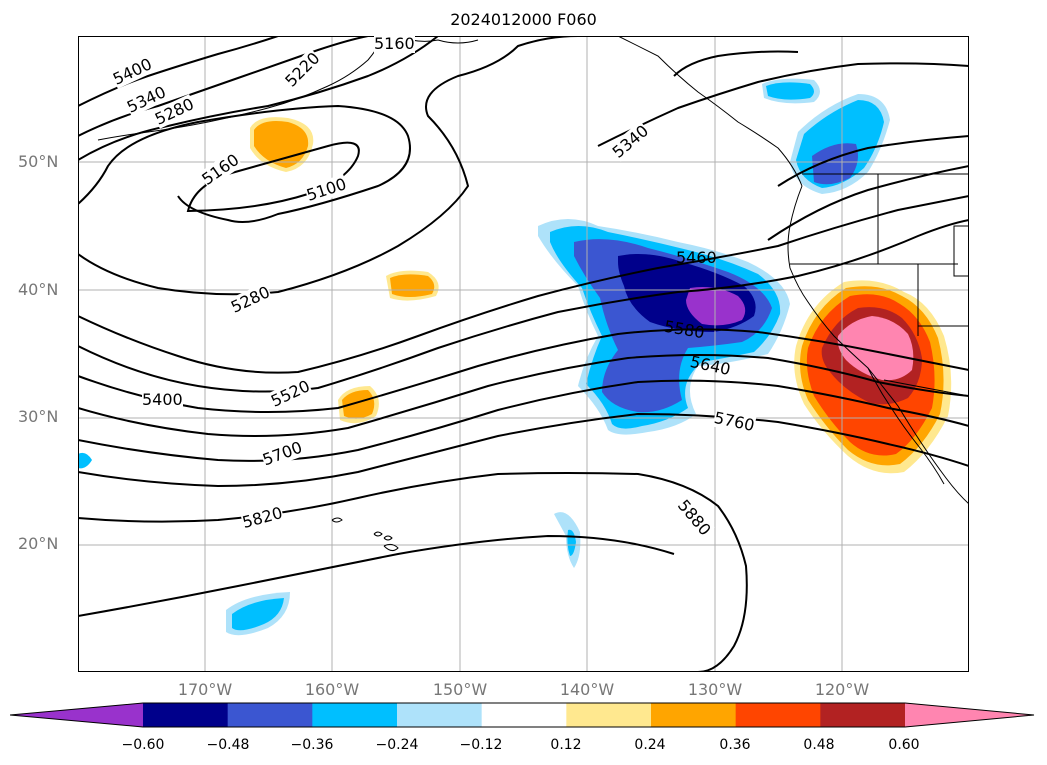 The height and width of the screenshot is (765, 1047). Describe the element at coordinates (162, 399) in the screenshot. I see `contour-label: 5400` at that location.